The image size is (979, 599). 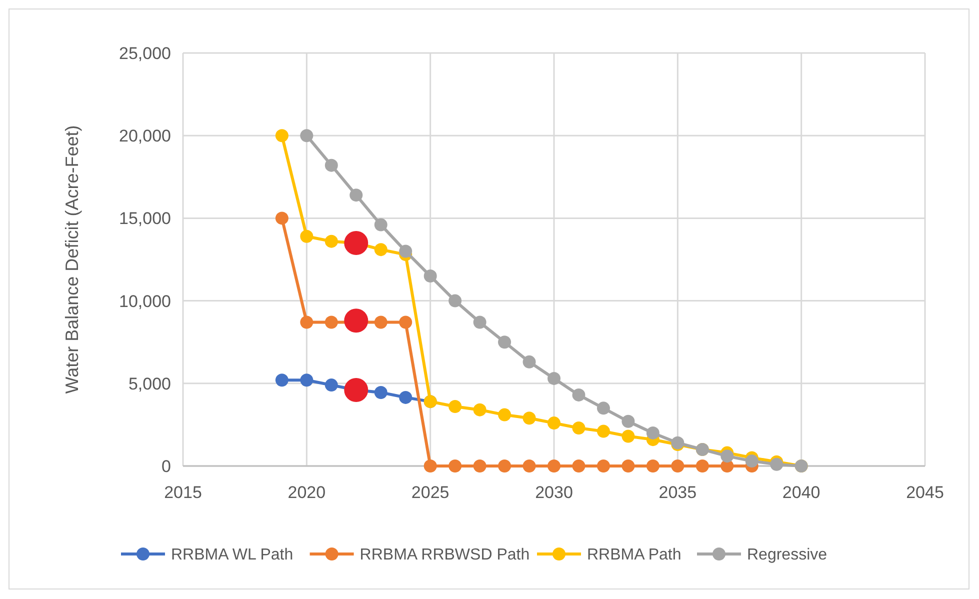 I want to click on legend-label: RRBMA Path, so click(x=634, y=555).